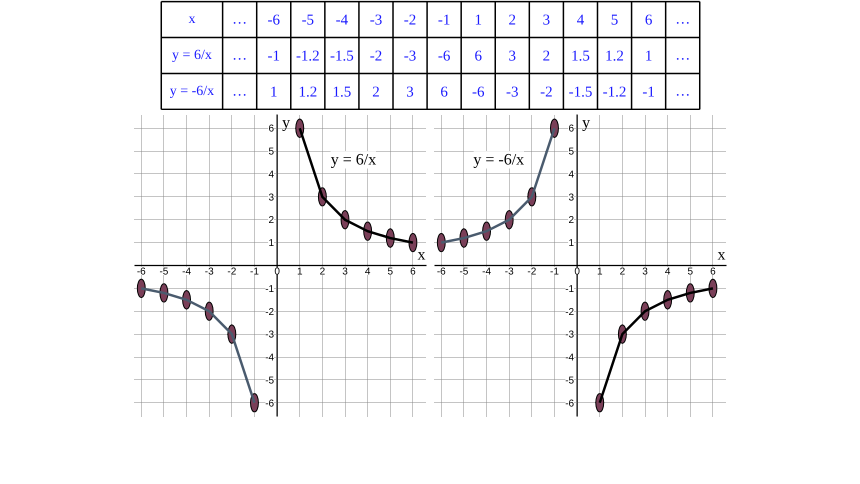 Image resolution: width=860 pixels, height=484 pixels. What do you see at coordinates (353, 159) in the screenshot?
I see `annotation: y = 6/x` at bounding box center [353, 159].